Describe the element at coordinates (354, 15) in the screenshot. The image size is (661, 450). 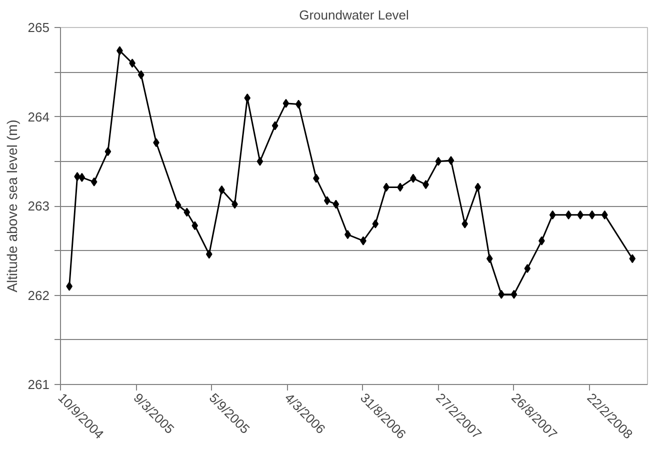
I see `chart-title: Groundwater Level` at that location.